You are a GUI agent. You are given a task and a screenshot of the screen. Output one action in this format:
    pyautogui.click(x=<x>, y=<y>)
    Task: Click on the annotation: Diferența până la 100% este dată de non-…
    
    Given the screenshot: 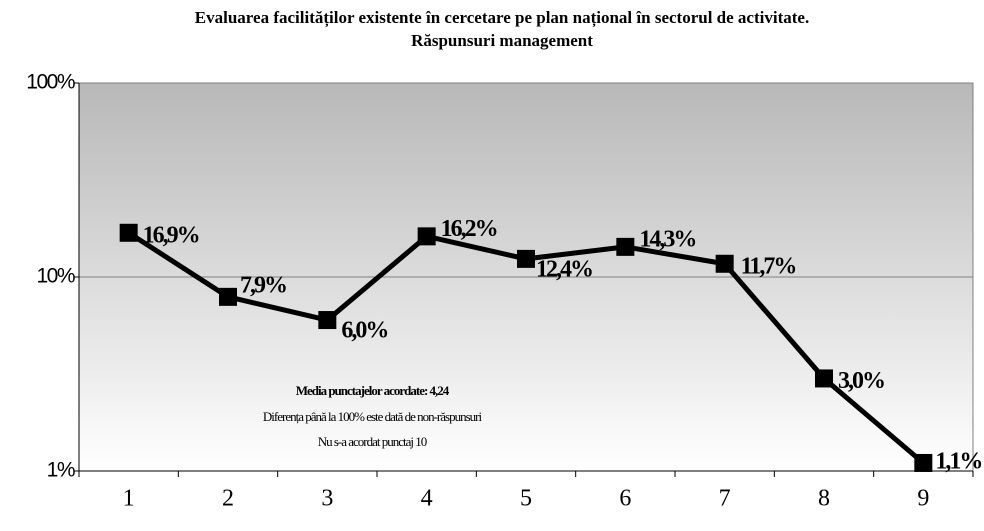 What is the action you would take?
    pyautogui.click(x=373, y=416)
    